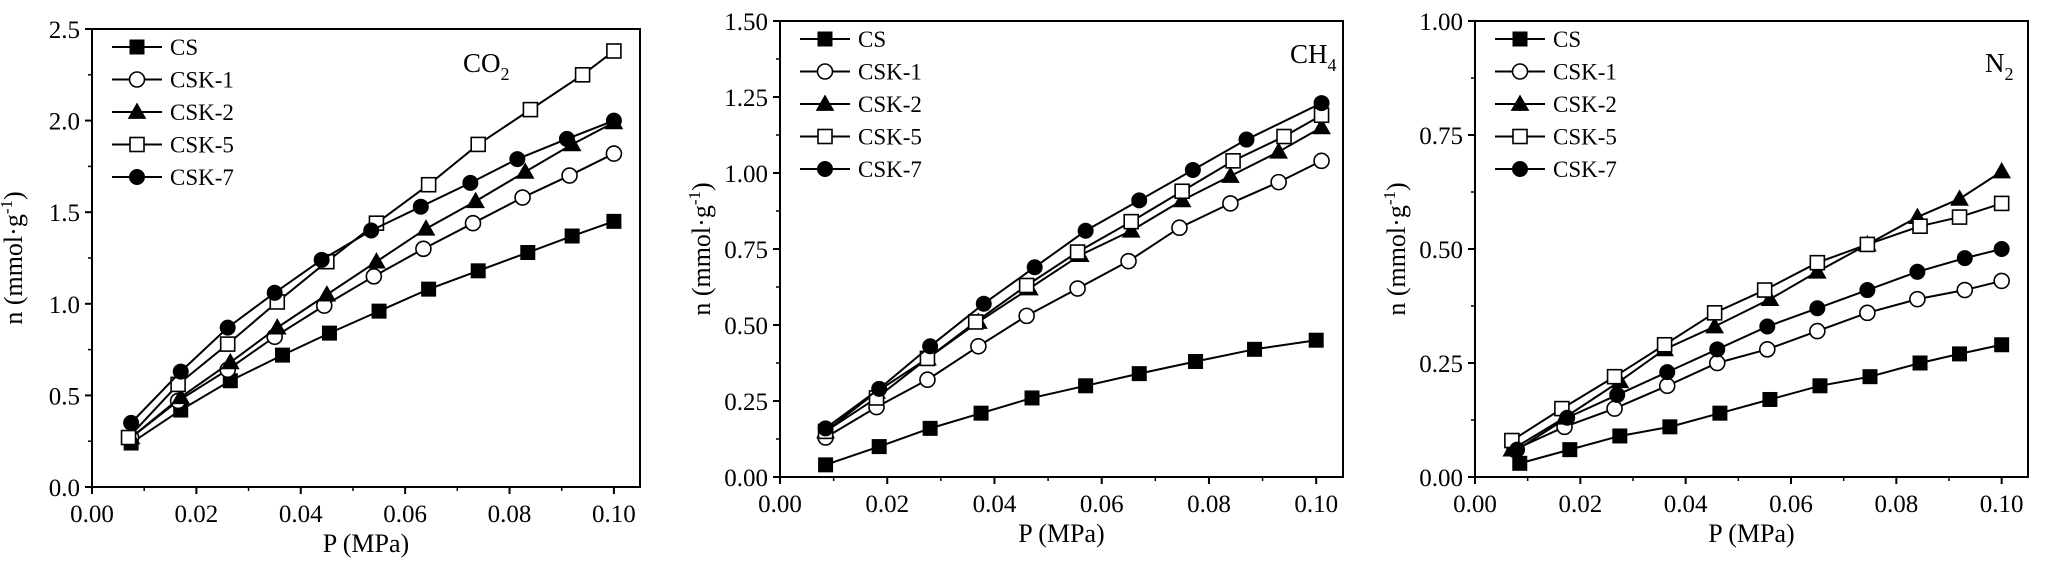  I want to click on gas-label-subscript: 4, so click(1332, 65).